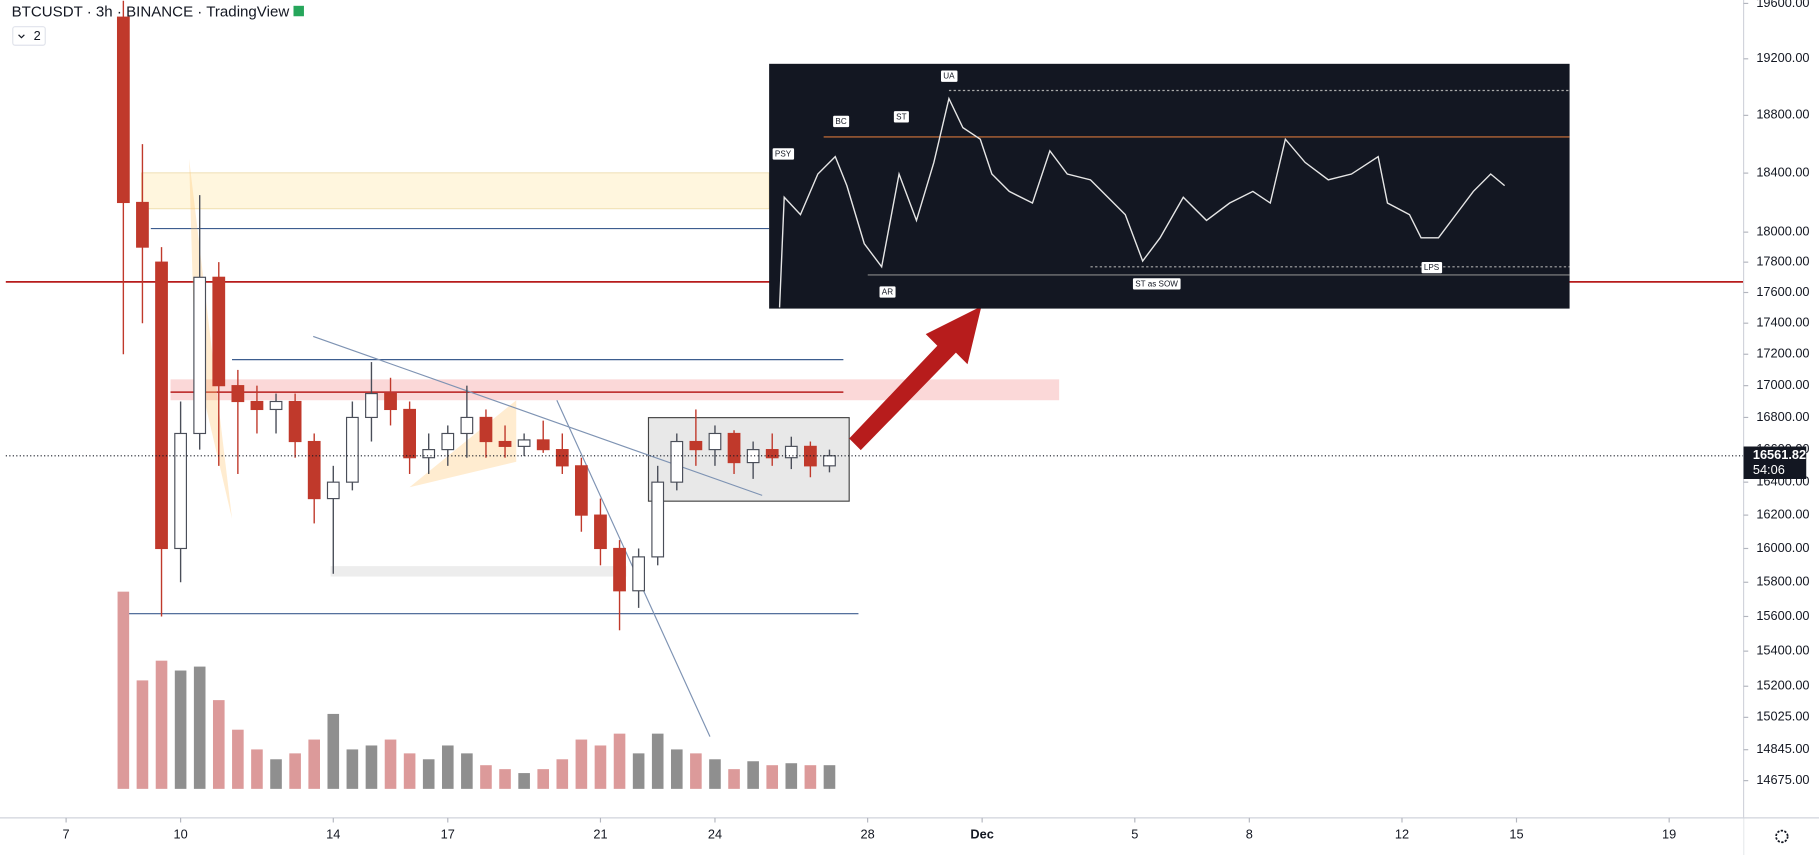 This screenshot has height=855, width=1819. I want to click on y-tick-label: 17600.00, so click(1782, 291).